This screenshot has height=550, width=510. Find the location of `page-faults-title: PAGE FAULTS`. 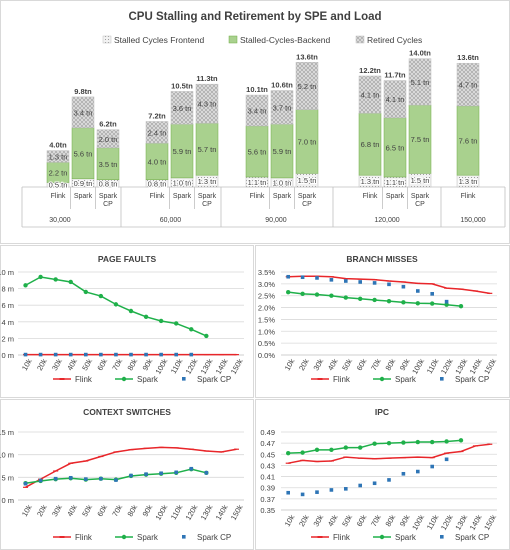

page-faults-title: PAGE FAULTS is located at coordinates (127, 259).